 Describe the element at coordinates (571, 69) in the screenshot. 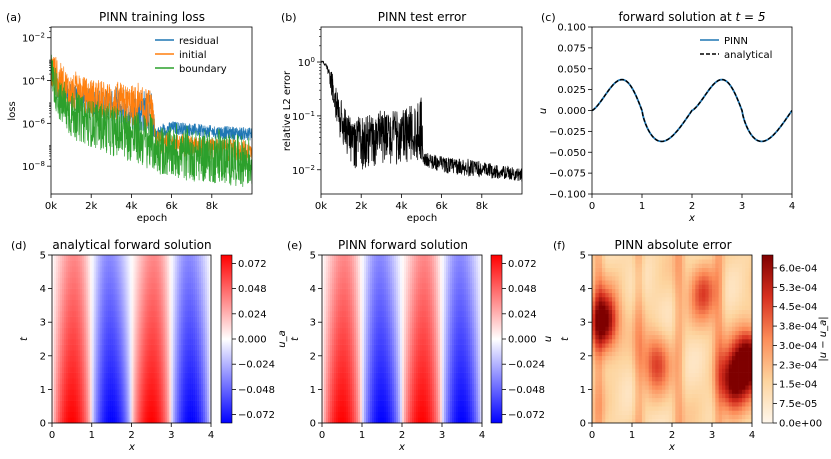

I see `y-tick-label-c-6: 0.050` at that location.